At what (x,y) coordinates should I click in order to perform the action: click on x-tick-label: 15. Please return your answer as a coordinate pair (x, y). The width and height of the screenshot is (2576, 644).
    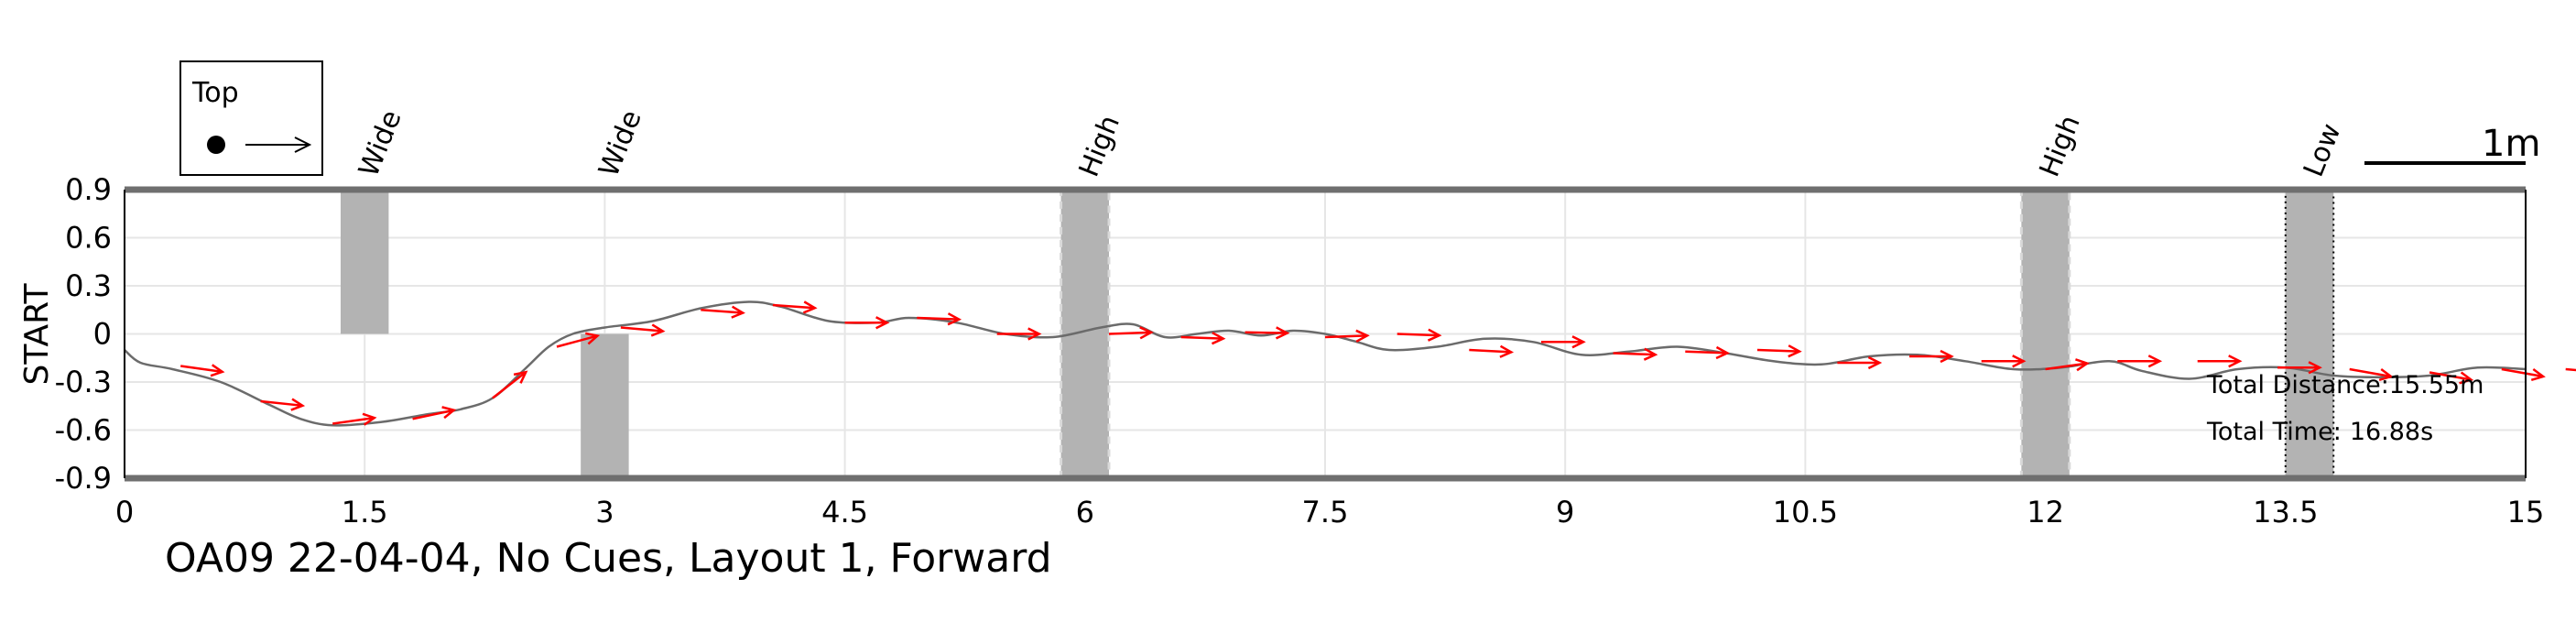
    Looking at the image, I should click on (2526, 512).